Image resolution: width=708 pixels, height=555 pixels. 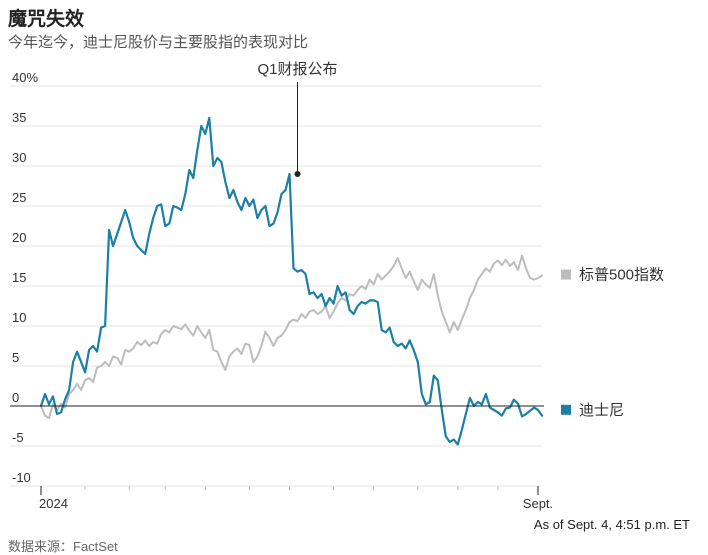 I want to click on legend-label-sp500: 标普500指数, so click(x=621, y=275).